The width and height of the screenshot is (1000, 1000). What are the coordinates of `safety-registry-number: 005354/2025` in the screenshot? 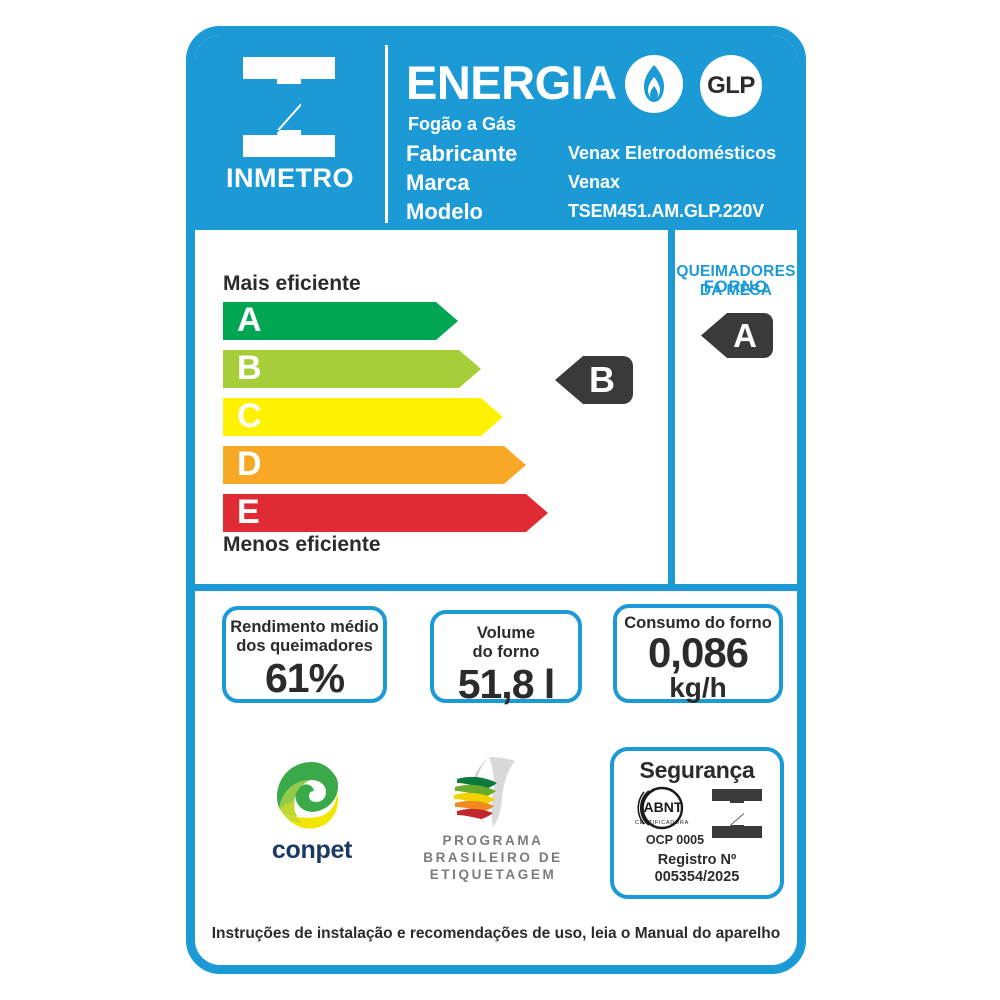 It's located at (697, 877).